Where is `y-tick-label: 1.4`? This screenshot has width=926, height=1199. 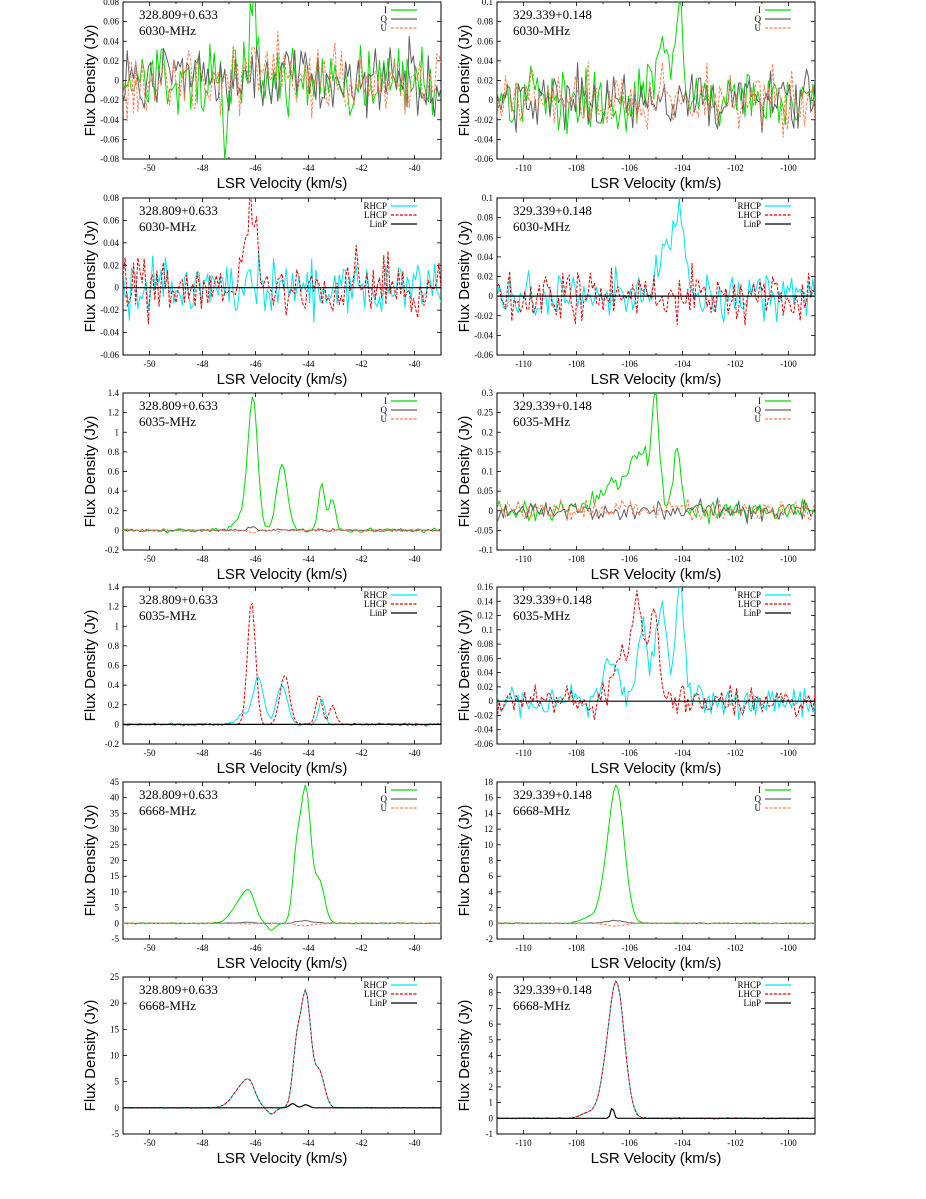
y-tick-label: 1.4 is located at coordinates (114, 393).